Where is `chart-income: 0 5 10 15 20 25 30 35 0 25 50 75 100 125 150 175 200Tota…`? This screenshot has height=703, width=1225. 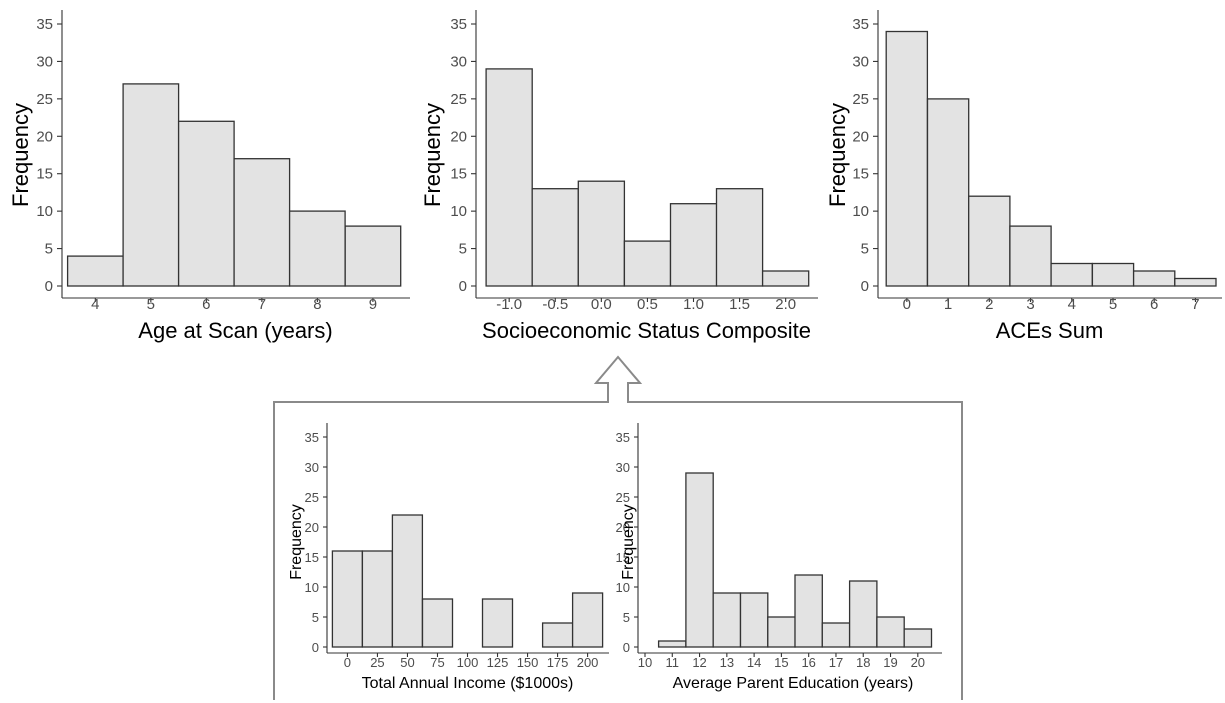
chart-income: 0 5 10 15 20 25 30 35 0 25 50 75 100 125 150 175 200Tota… is located at coordinates (448, 557).